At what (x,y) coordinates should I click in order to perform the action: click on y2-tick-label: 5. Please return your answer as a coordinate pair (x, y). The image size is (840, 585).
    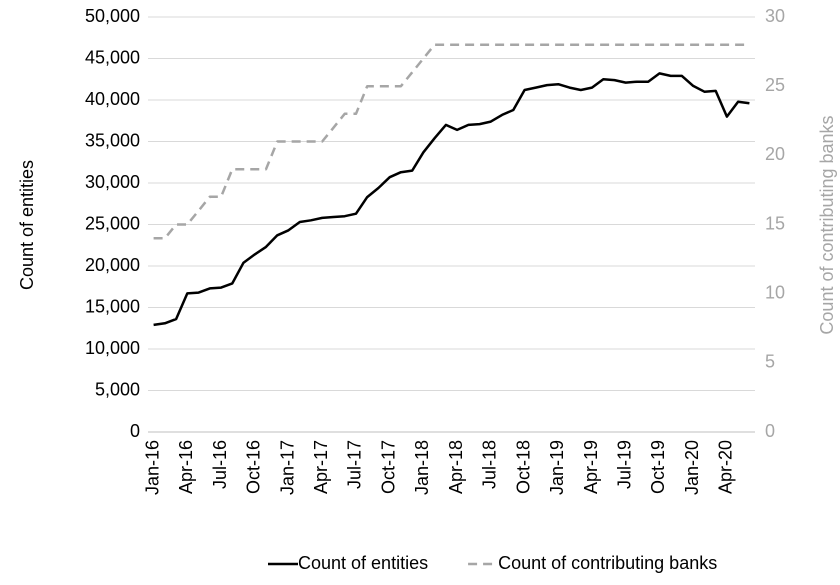
    Looking at the image, I should click on (770, 362).